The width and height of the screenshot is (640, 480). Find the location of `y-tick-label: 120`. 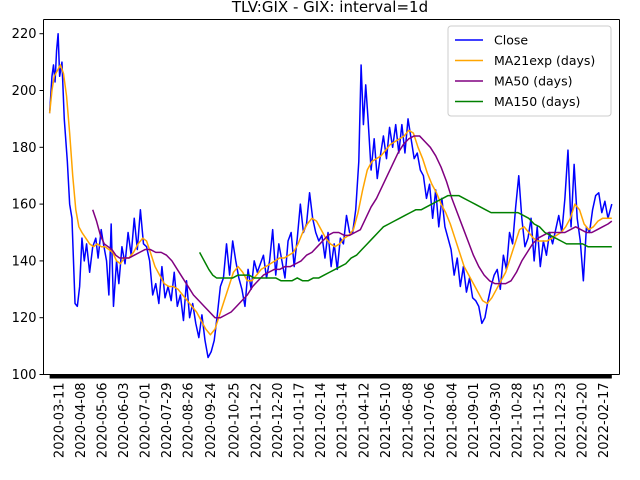

y-tick-label: 120 is located at coordinates (24, 318).